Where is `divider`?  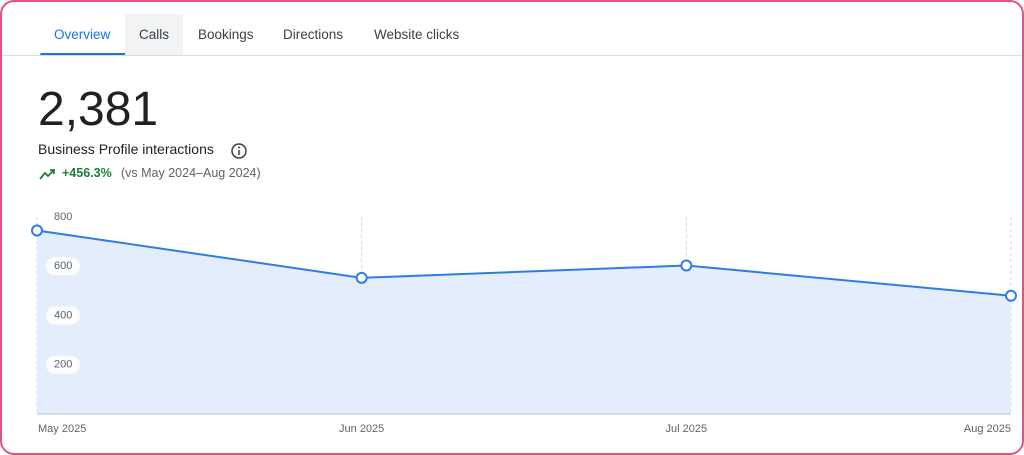 divider is located at coordinates (512, 55).